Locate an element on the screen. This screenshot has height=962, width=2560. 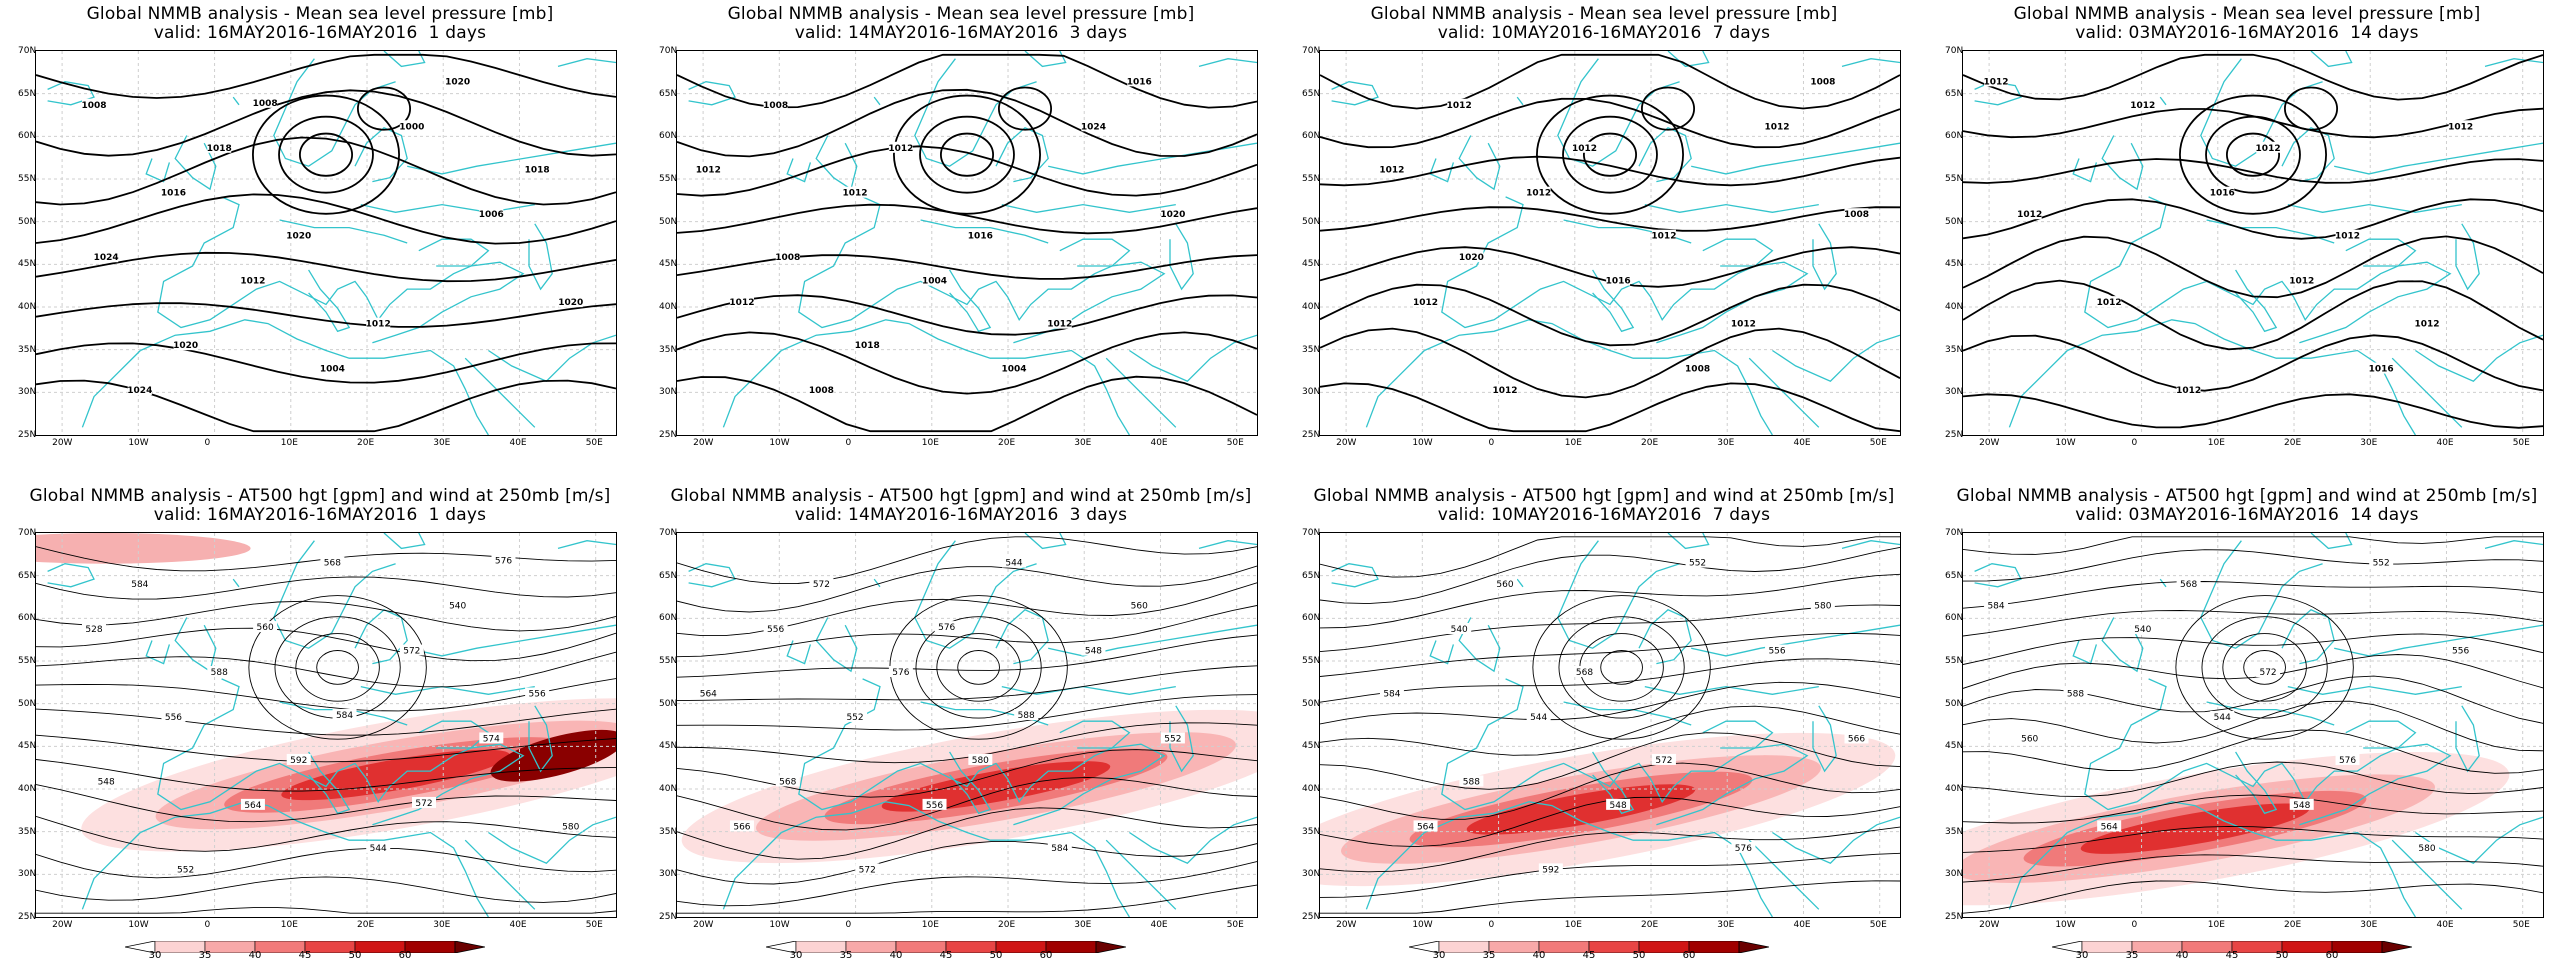
longitude-label: 30E is located at coordinates (1083, 925).